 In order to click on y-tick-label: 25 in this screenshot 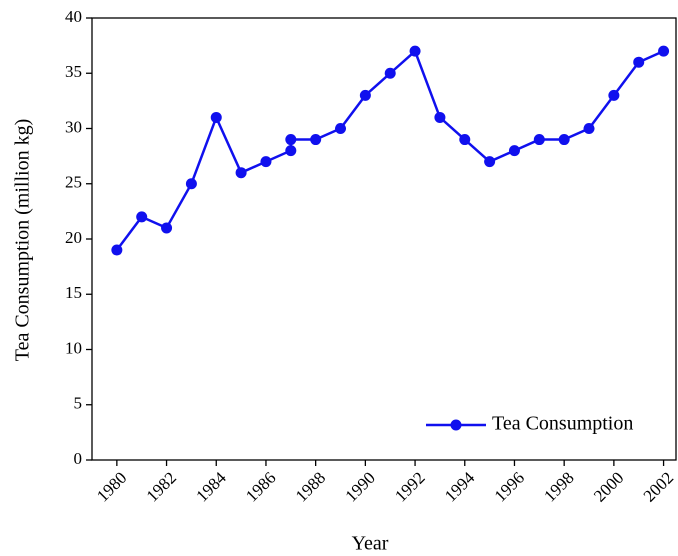, I will do `click(73, 182)`.